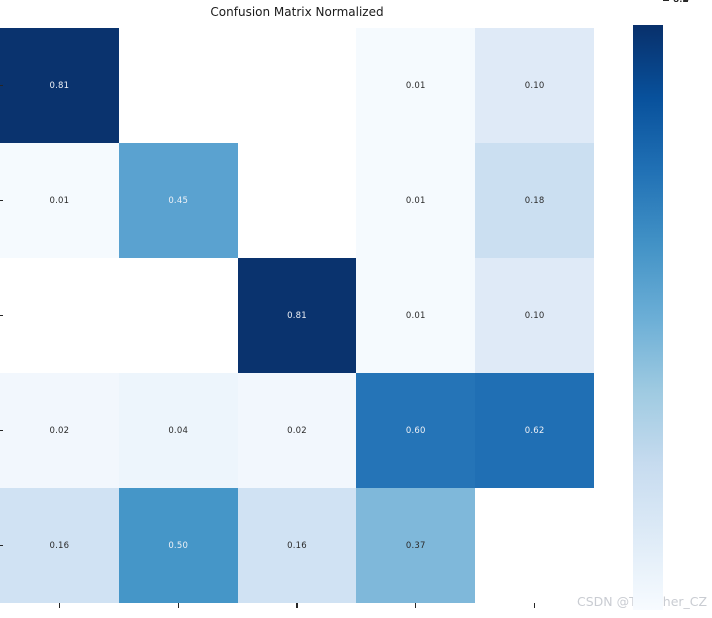 Image resolution: width=712 pixels, height=618 pixels. Describe the element at coordinates (178, 200) in the screenshot. I see `heatmap-cell: 0.45` at that location.